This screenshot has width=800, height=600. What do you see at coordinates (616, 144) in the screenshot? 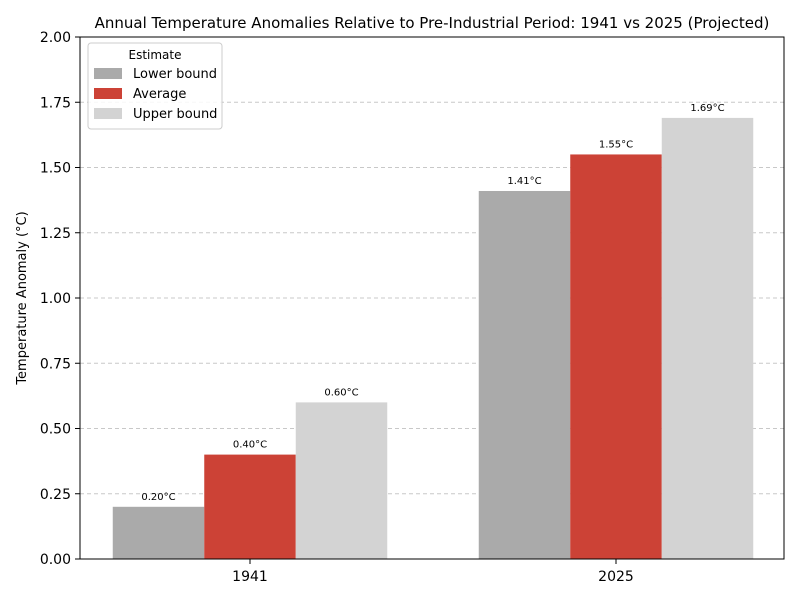
I see `data-label: 1.55°C` at bounding box center [616, 144].